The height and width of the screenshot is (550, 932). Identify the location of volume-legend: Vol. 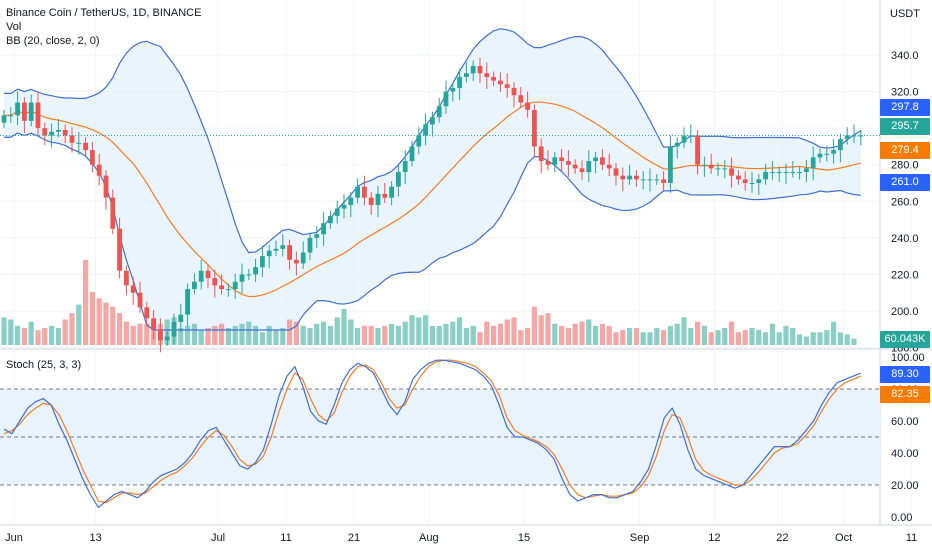
(14, 27).